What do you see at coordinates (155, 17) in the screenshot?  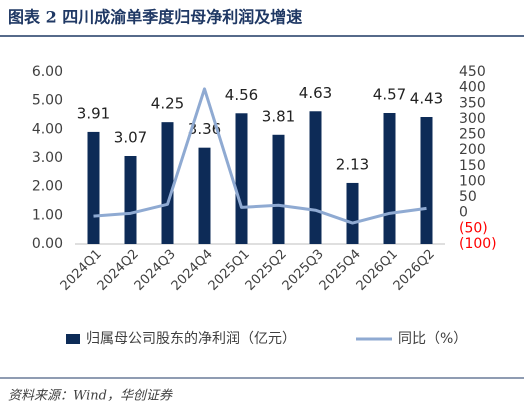 I see `chart-title: 图表 2 四川成渝单季度归母净利润及增速` at bounding box center [155, 17].